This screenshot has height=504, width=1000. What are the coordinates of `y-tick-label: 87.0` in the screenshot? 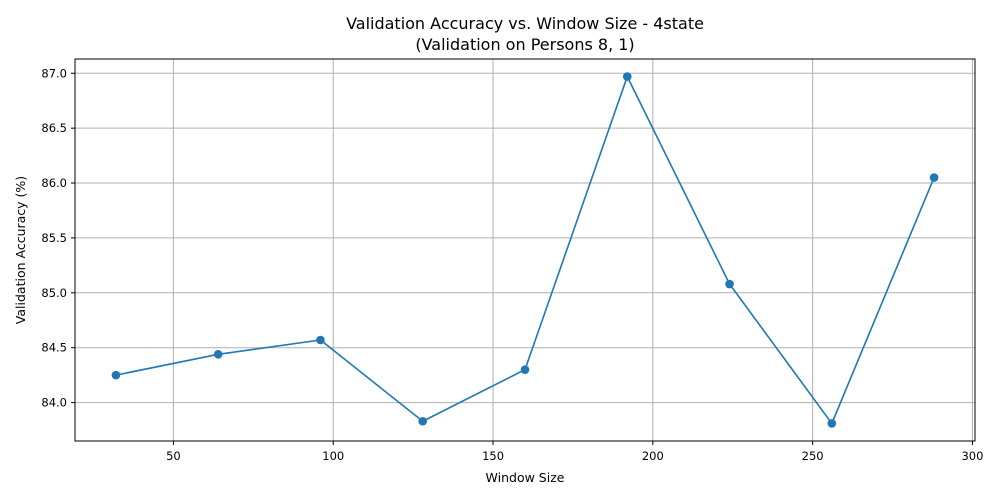 It's located at (54, 73).